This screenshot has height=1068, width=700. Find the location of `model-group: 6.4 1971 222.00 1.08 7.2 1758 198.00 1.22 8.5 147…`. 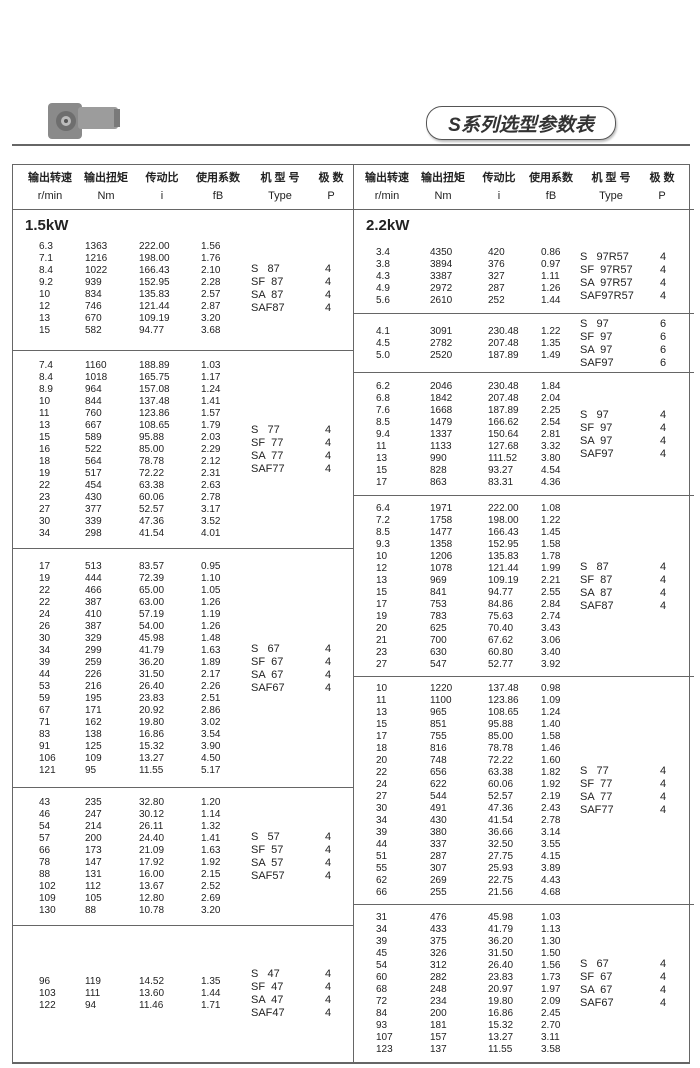

model-group: 6.4 1971 222.00 1.08 7.2 1758 198.00 1.22 8.5 147… is located at coordinates (524, 586).